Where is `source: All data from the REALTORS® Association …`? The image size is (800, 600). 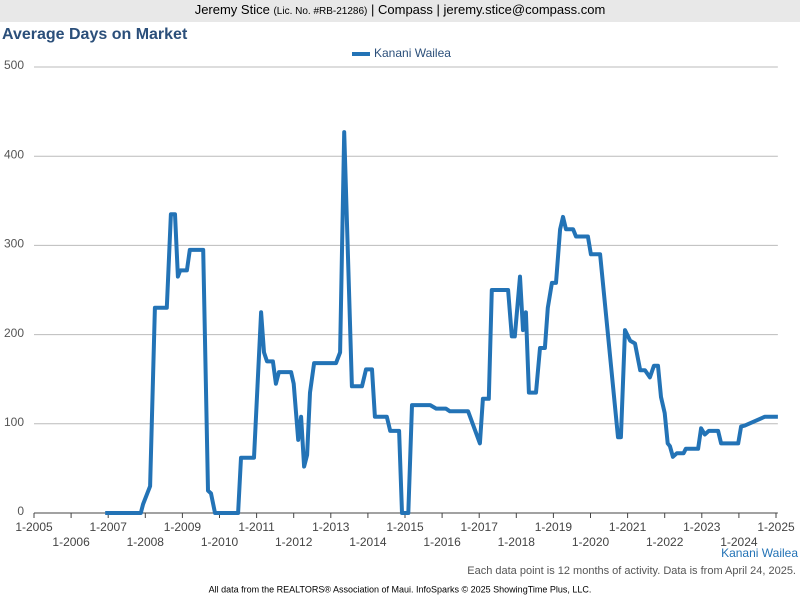
source: All data from the REALTORS® Association … is located at coordinates (400, 589).